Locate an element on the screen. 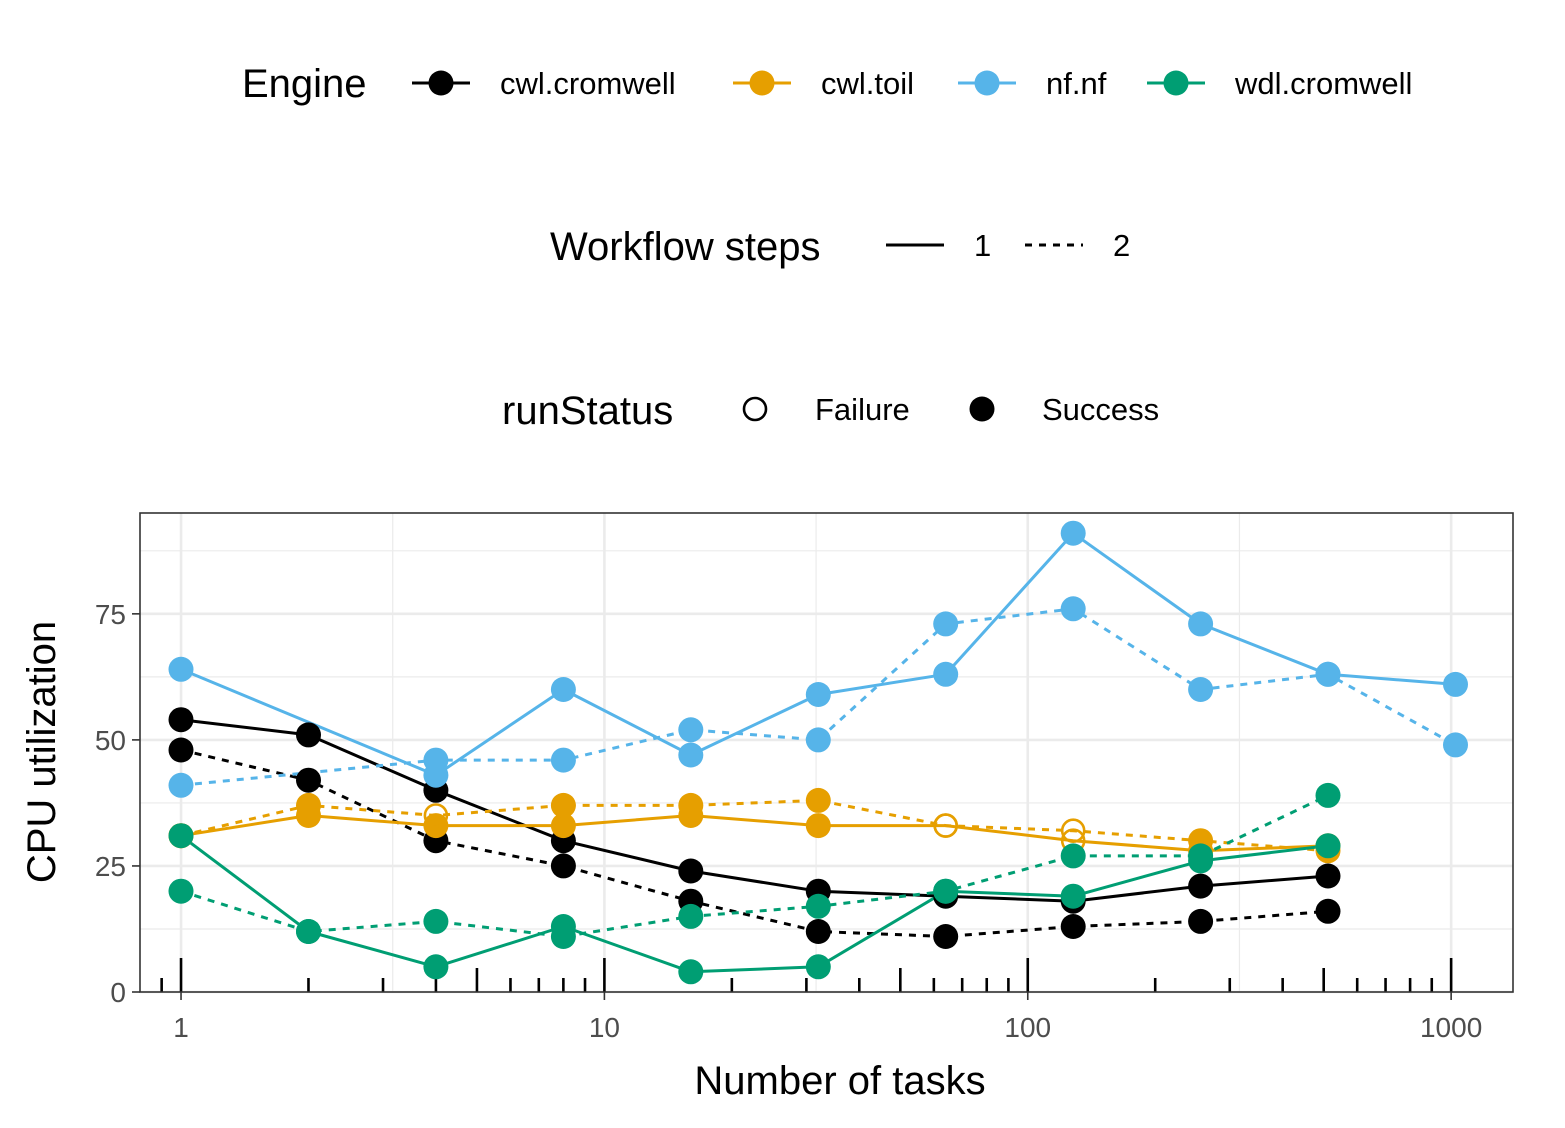 Image resolution: width=1565 pixels, height=1128 pixels. x-tick-label: 10 is located at coordinates (604, 1027).